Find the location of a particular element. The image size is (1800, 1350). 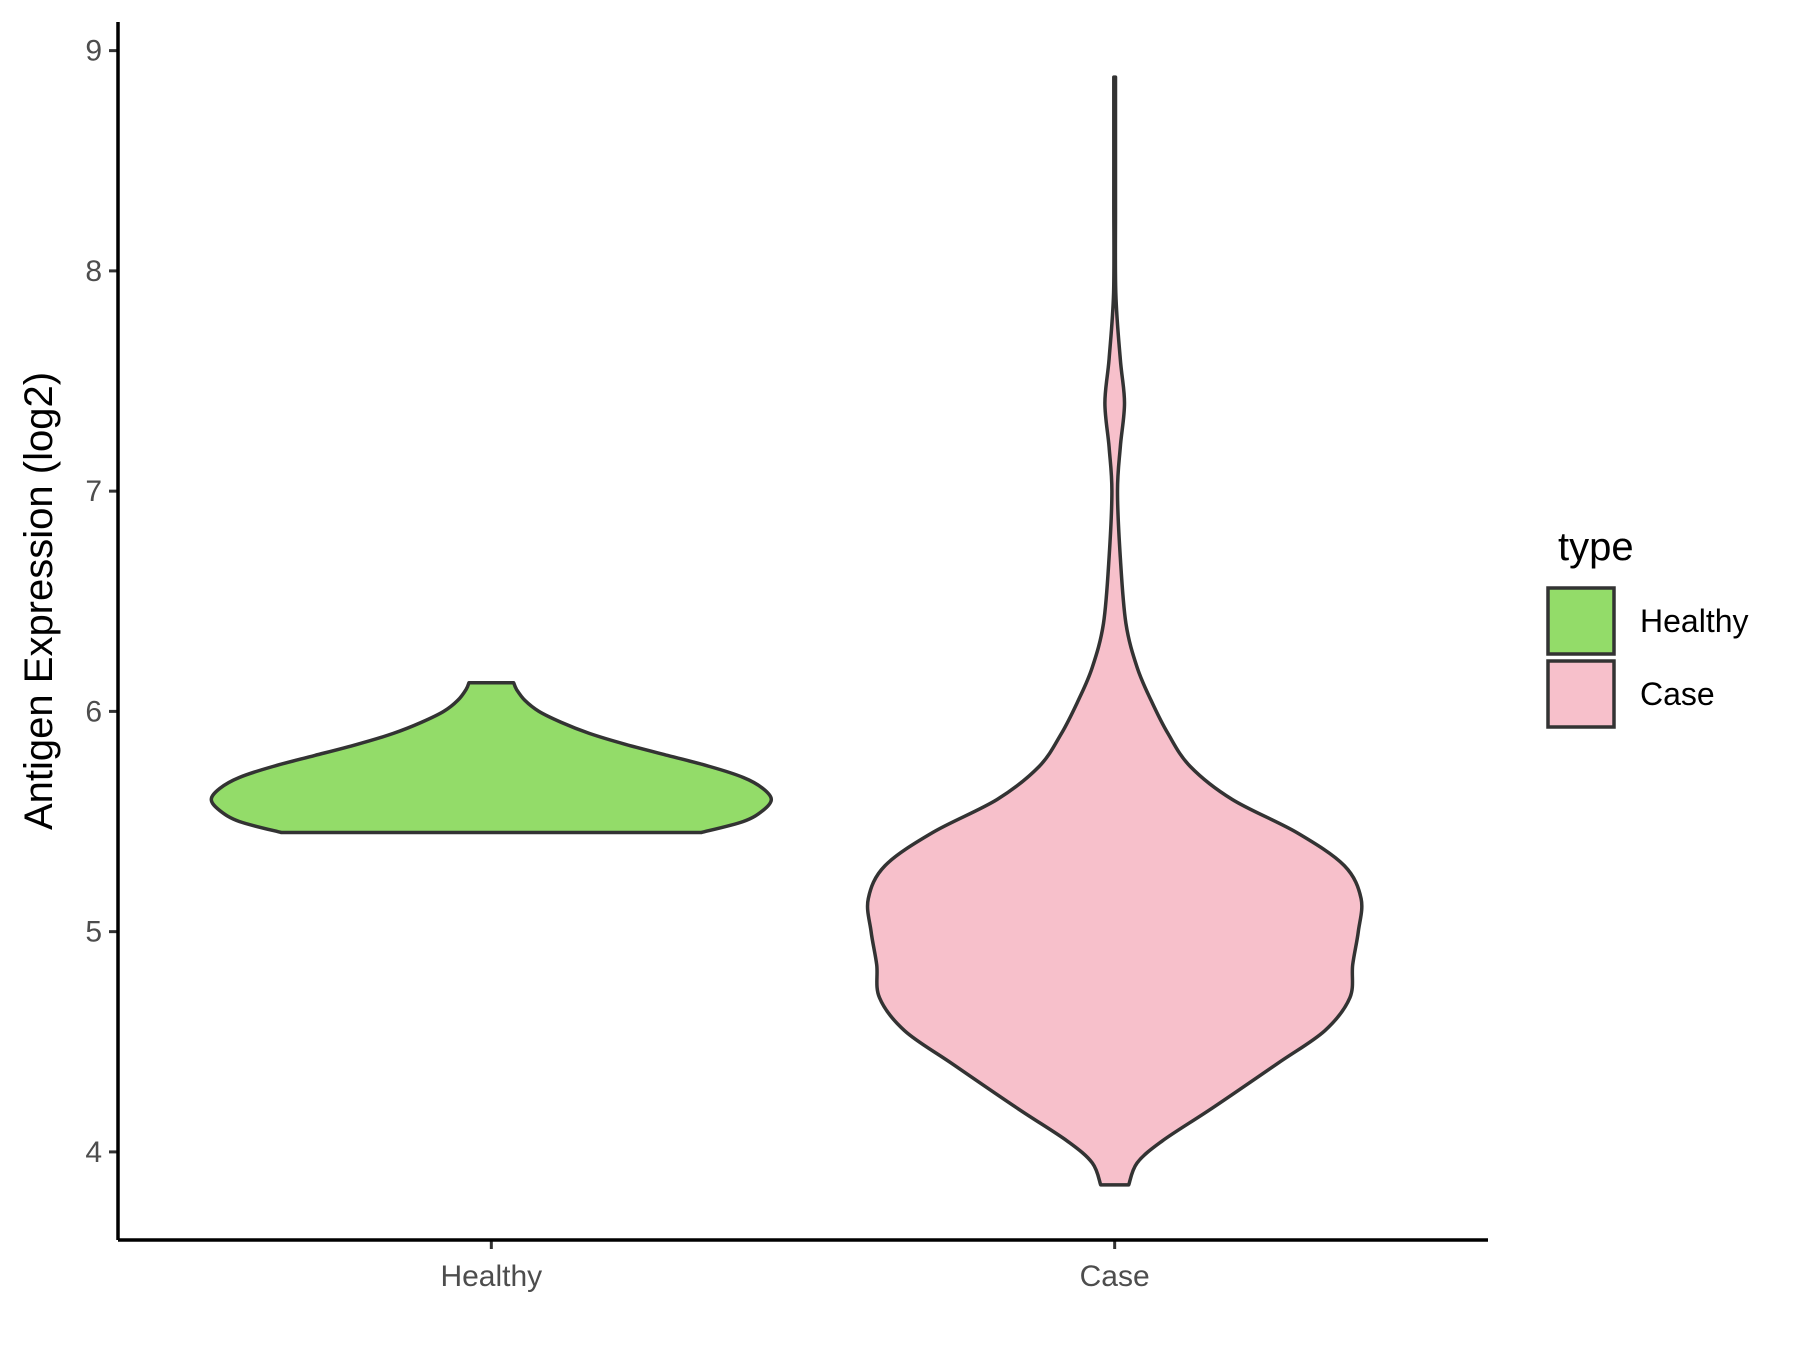

y-tick-label-7: 7 is located at coordinates (93, 491).